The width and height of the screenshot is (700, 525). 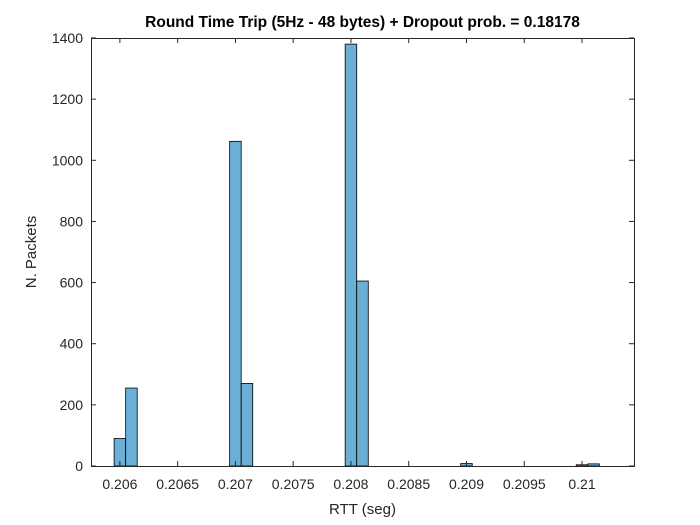 What do you see at coordinates (581, 484) in the screenshot?
I see `x-tick-label: 0.21` at bounding box center [581, 484].